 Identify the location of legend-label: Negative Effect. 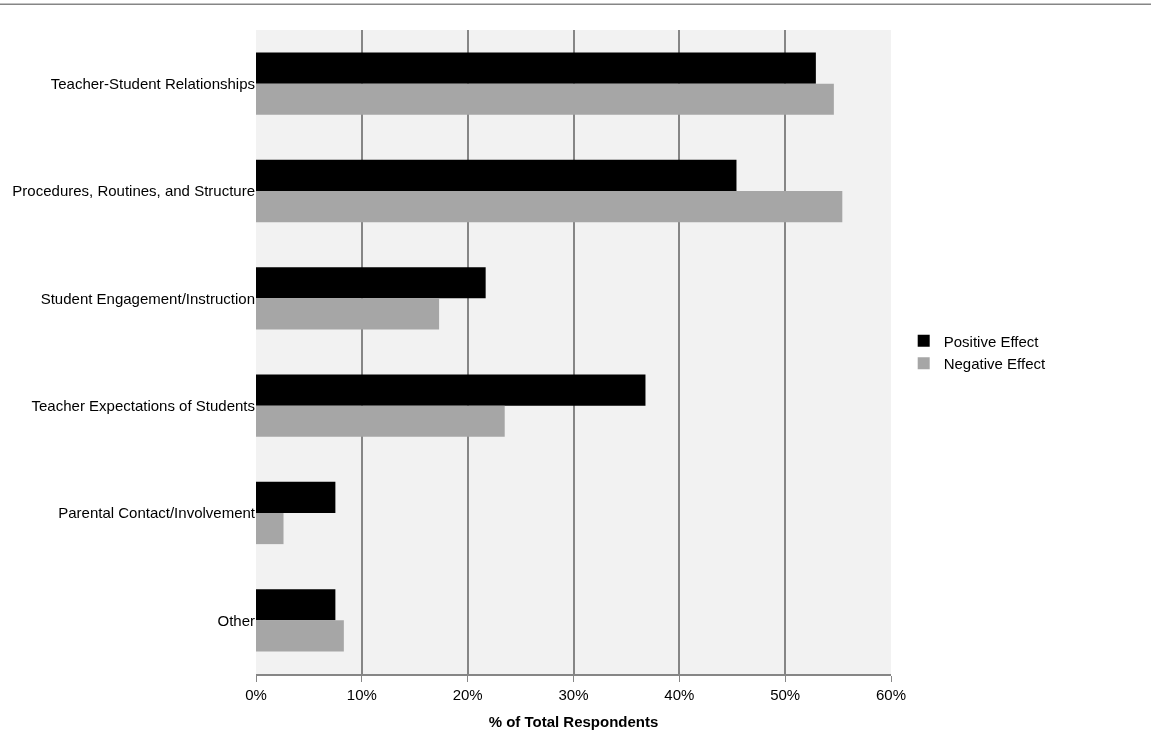
(994, 364).